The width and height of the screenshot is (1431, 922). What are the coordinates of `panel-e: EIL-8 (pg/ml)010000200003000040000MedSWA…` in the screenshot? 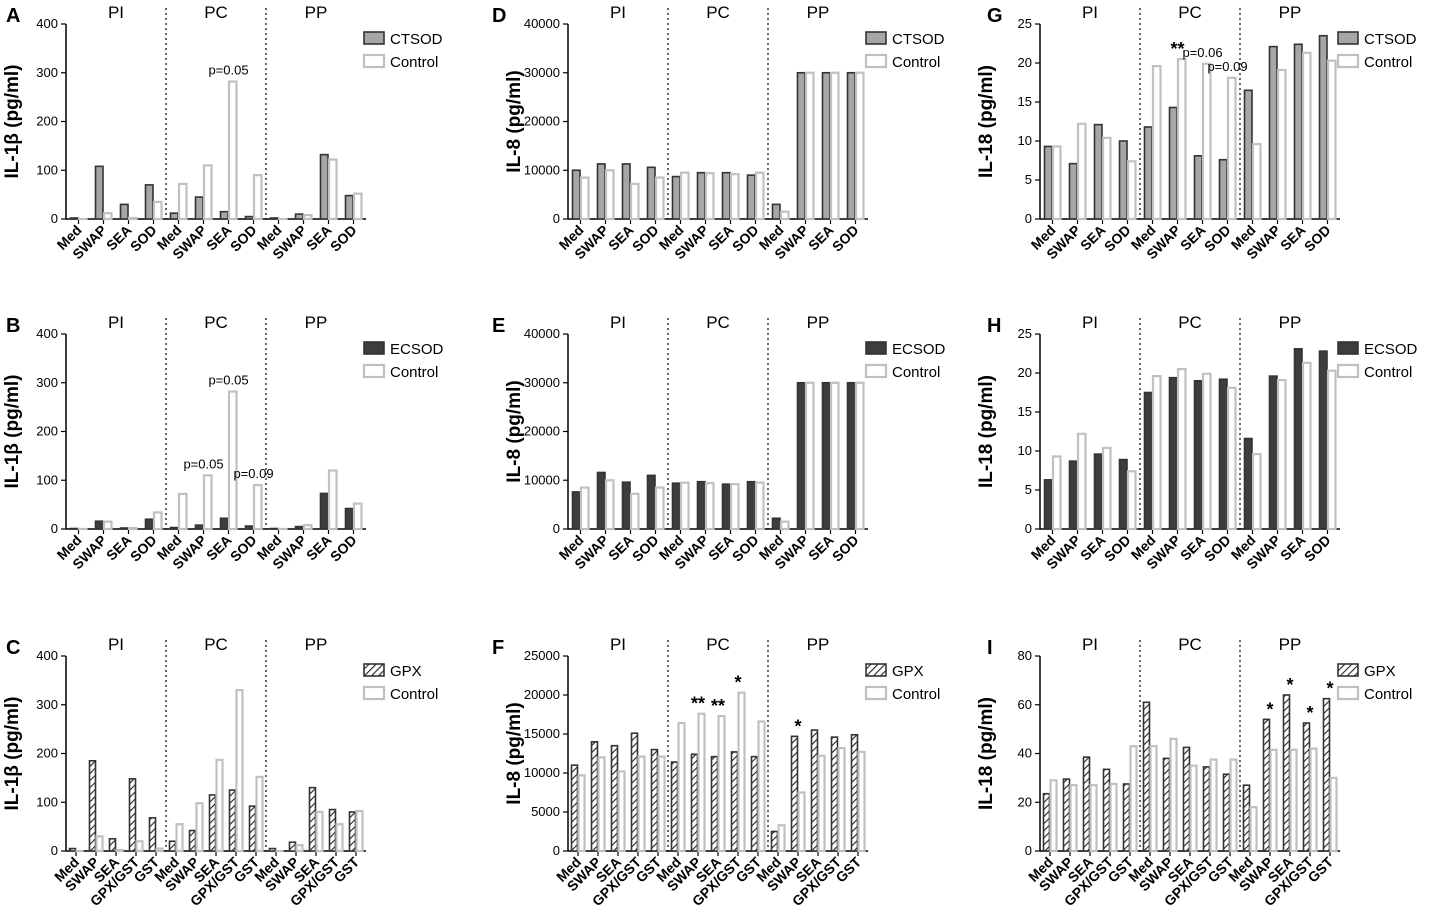 It's located at (719, 442).